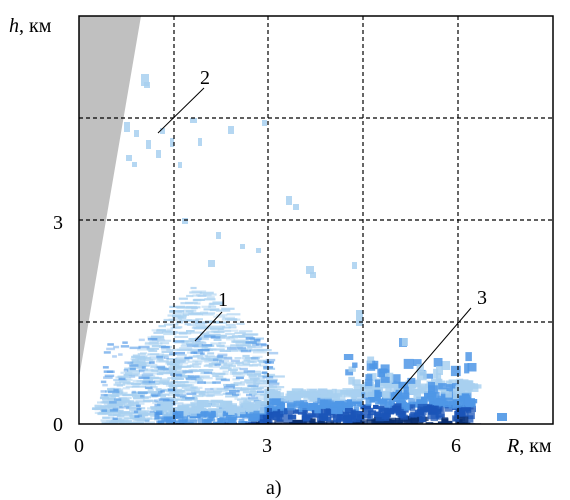 The height and width of the screenshot is (500, 570). I want to click on y-tick-label-3: 3, so click(58, 223).